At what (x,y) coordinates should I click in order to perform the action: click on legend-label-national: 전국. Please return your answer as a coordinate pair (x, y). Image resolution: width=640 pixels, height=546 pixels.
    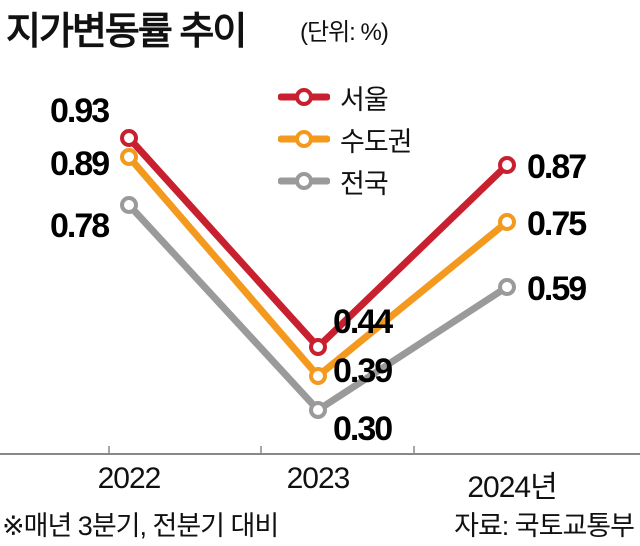
    Looking at the image, I should click on (364, 183).